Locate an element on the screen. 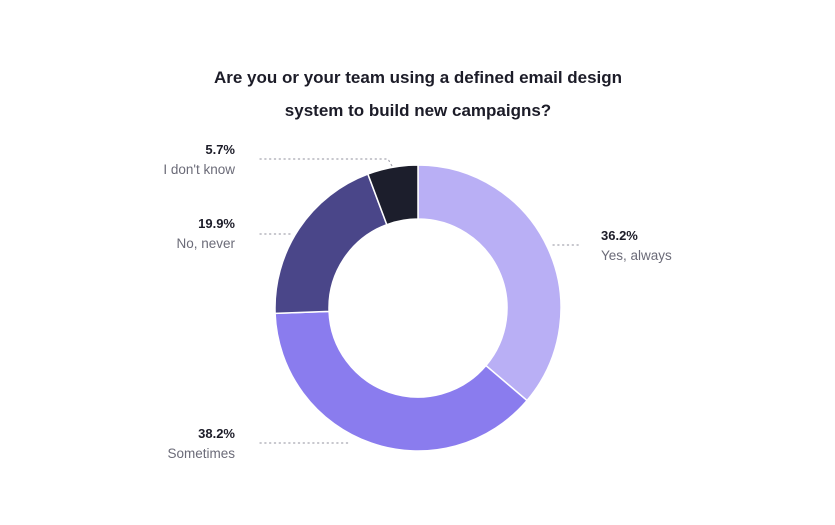 Image resolution: width=835 pixels, height=525 pixels. donut-slice-i-don-t-know is located at coordinates (392, 195).